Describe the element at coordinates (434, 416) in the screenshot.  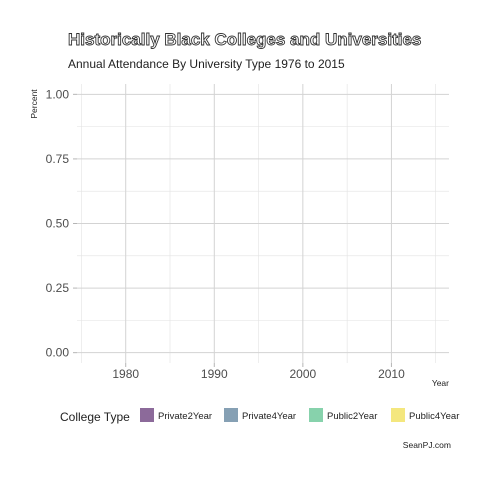
I see `legend-label: Public4Year` at that location.